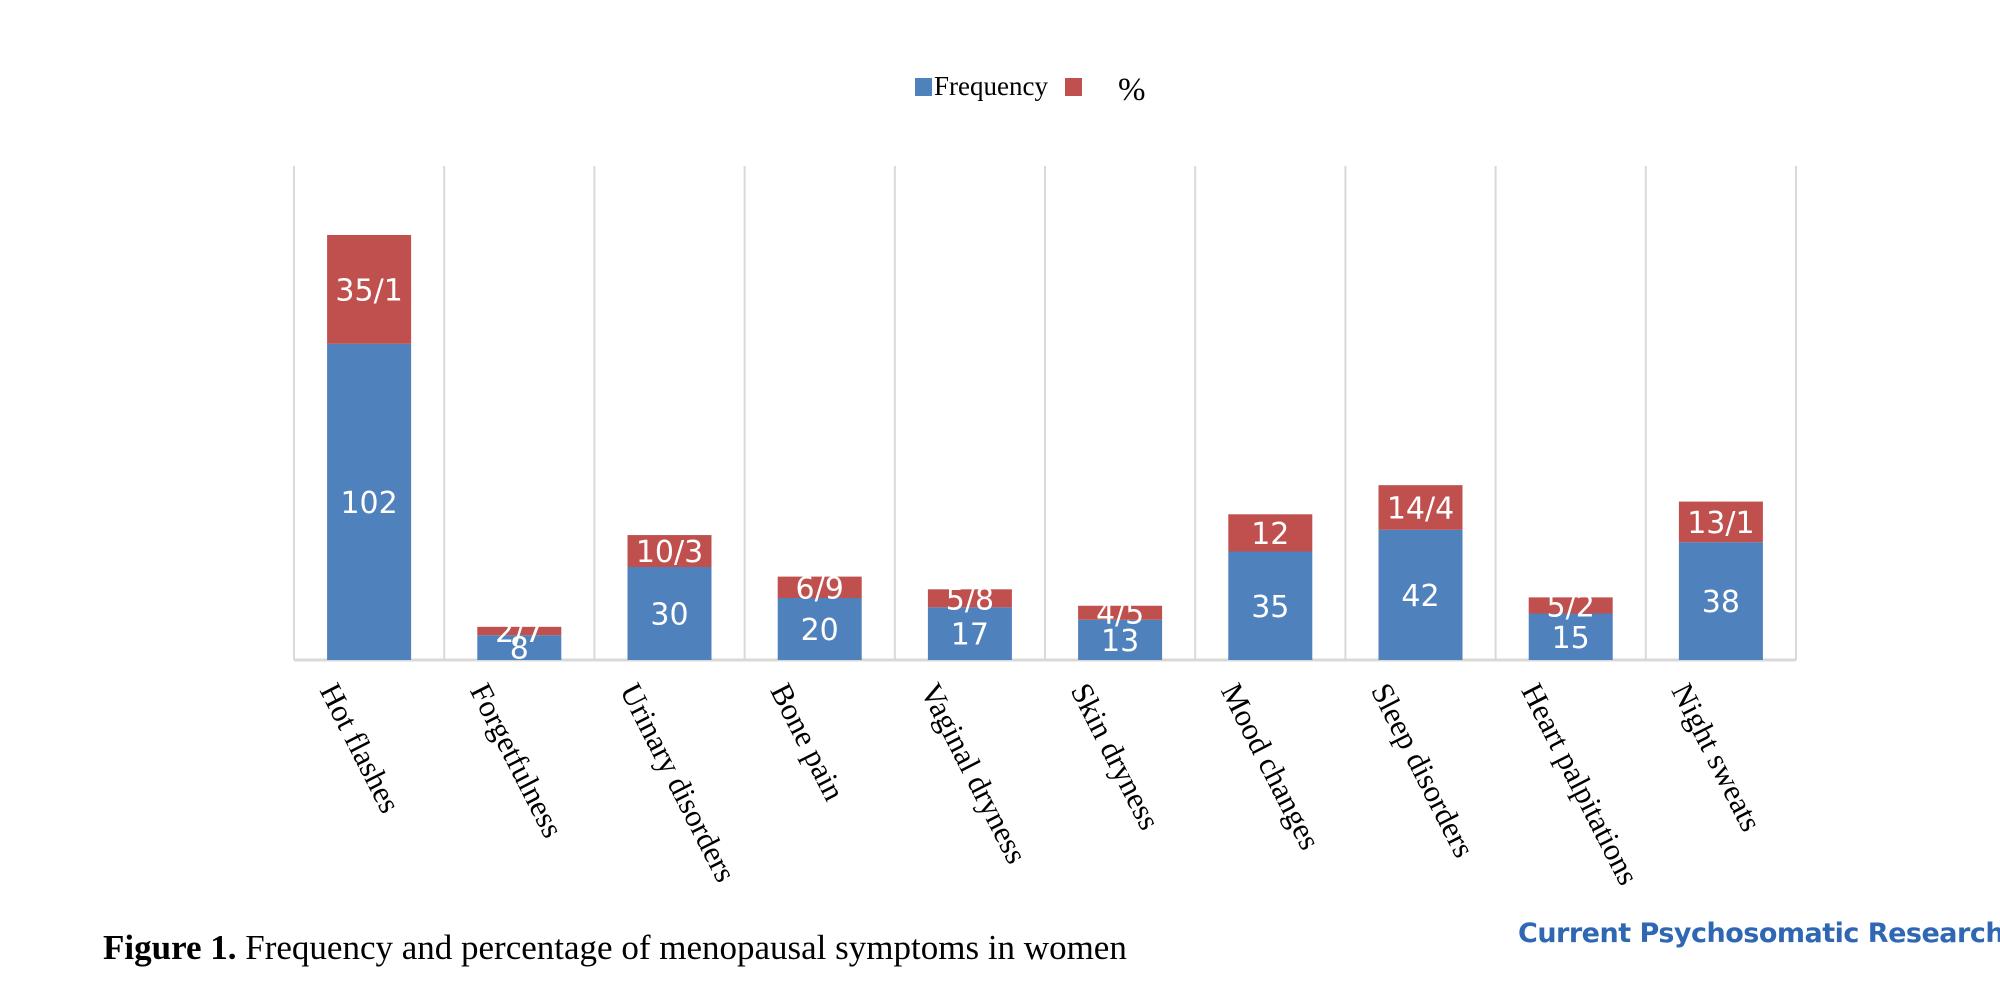 The width and height of the screenshot is (2000, 1004). Describe the element at coordinates (1580, 783) in the screenshot. I see `category-label-8: Heart palpitations` at that location.